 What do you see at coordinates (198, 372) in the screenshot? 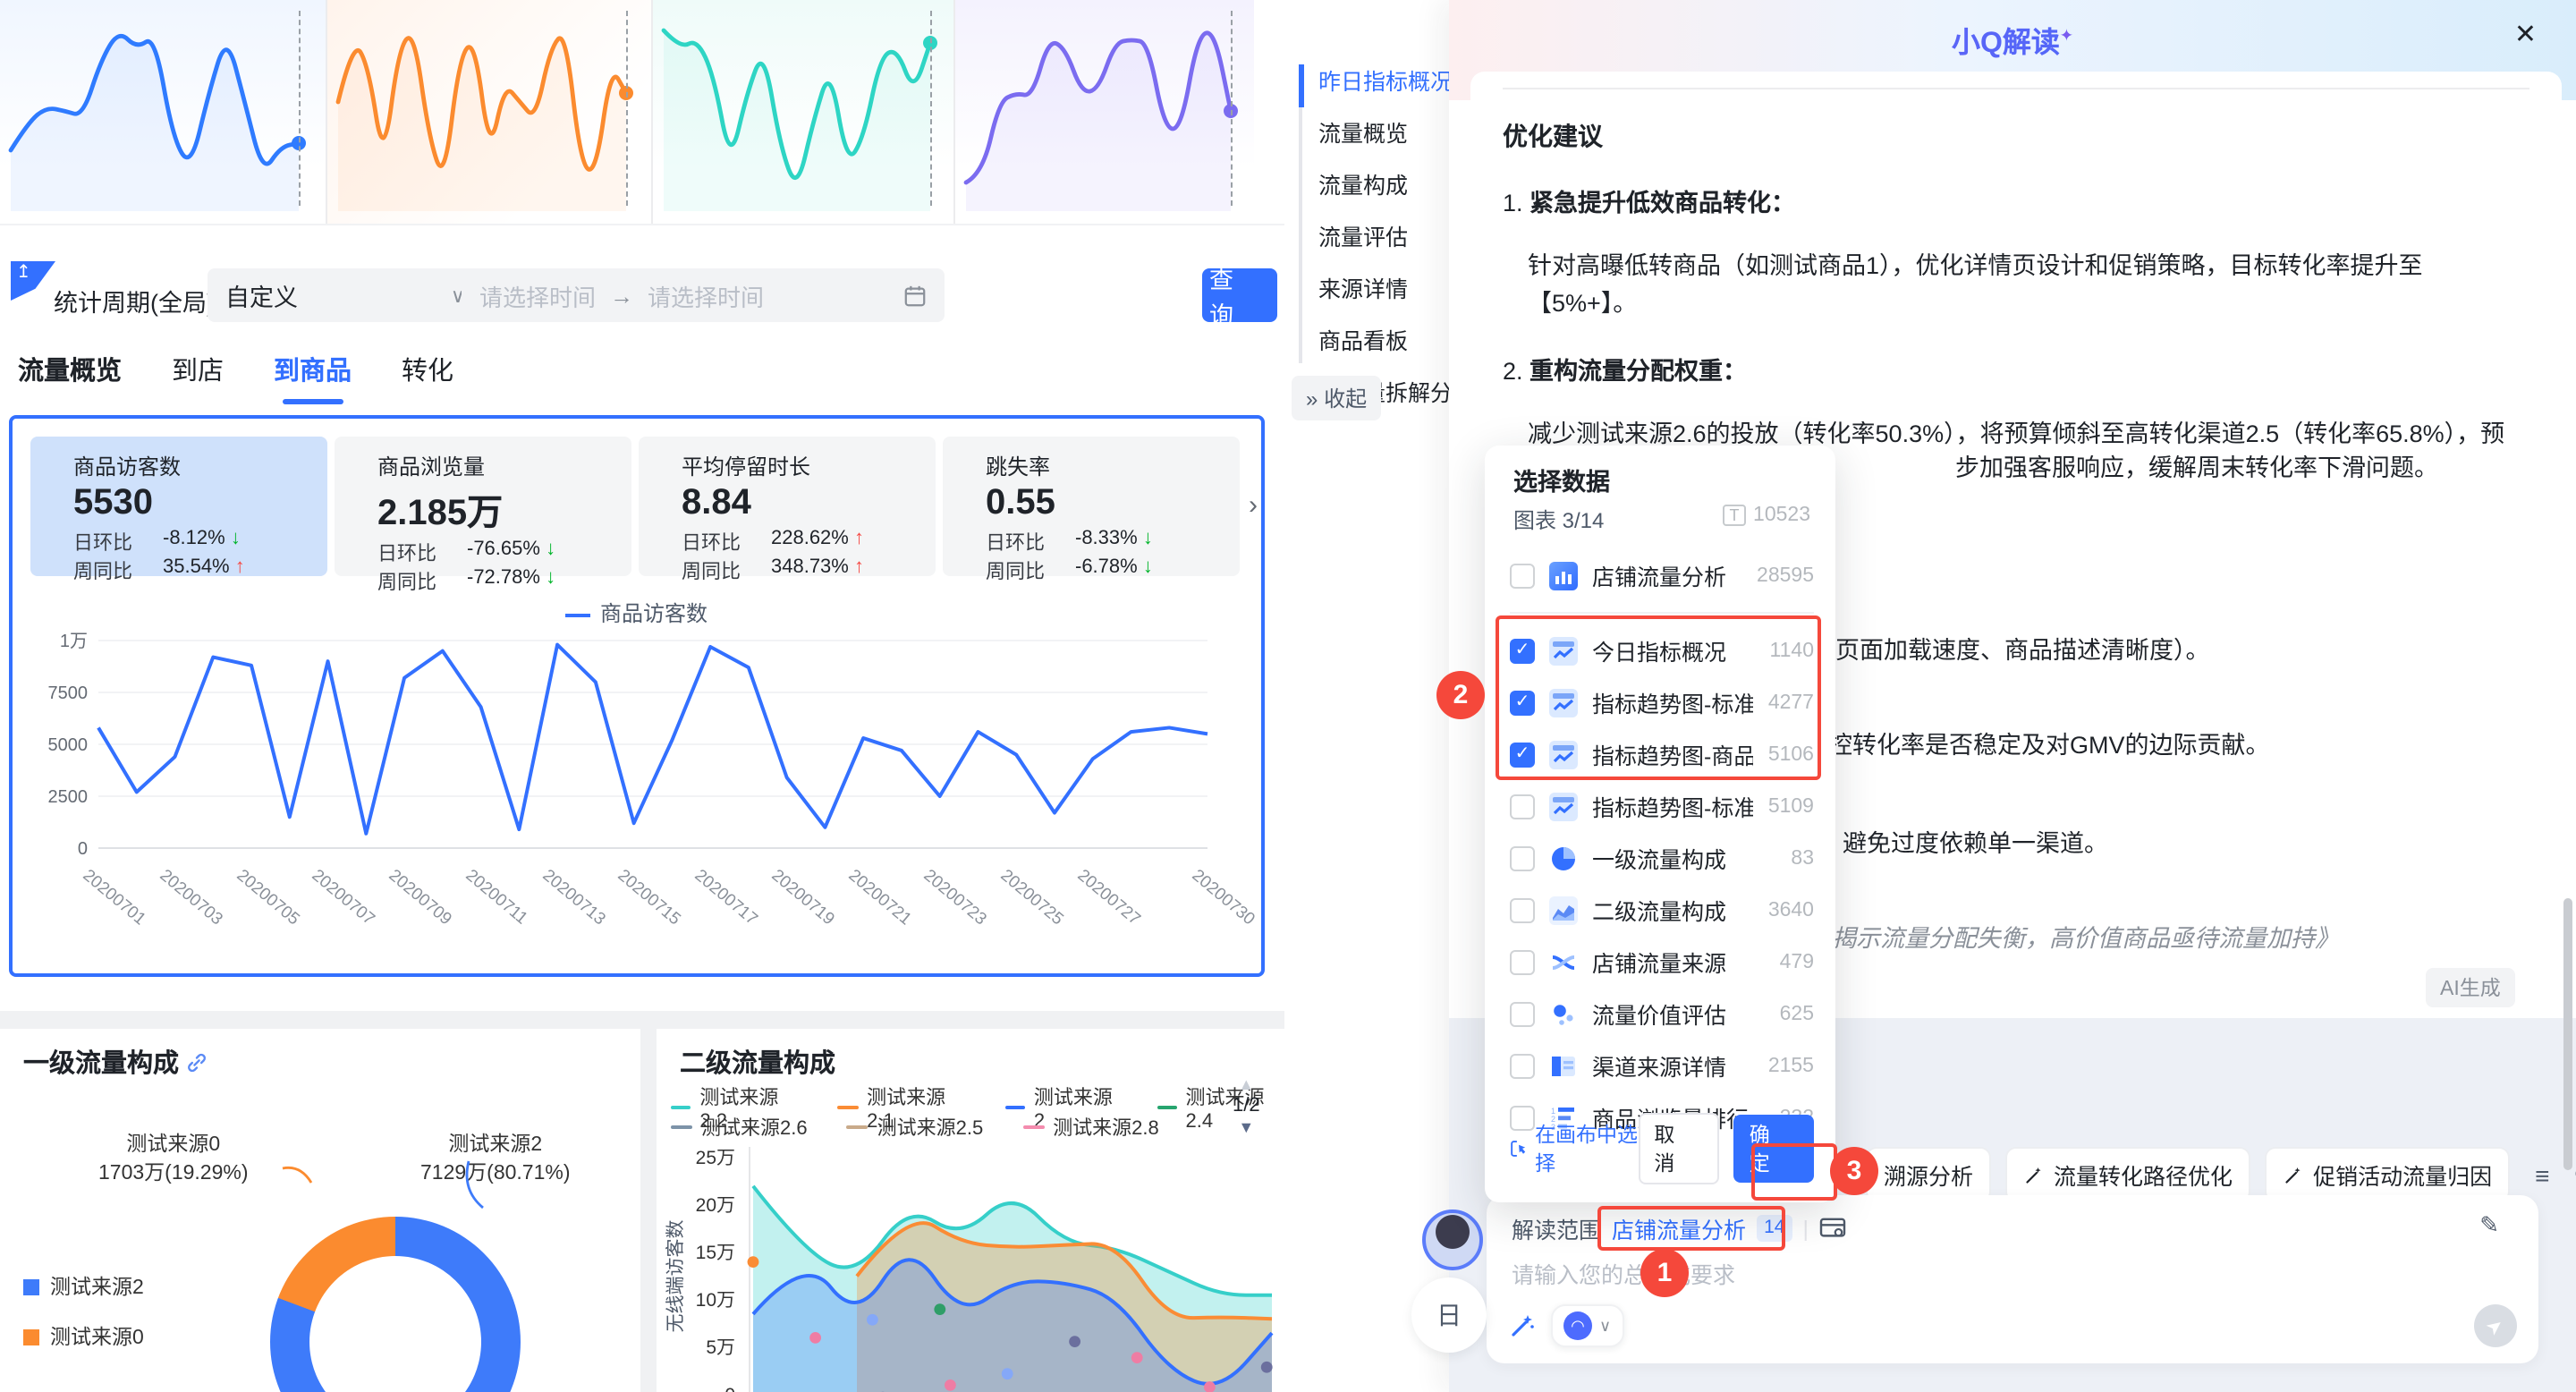
I see `tab-到店: 到店` at bounding box center [198, 372].